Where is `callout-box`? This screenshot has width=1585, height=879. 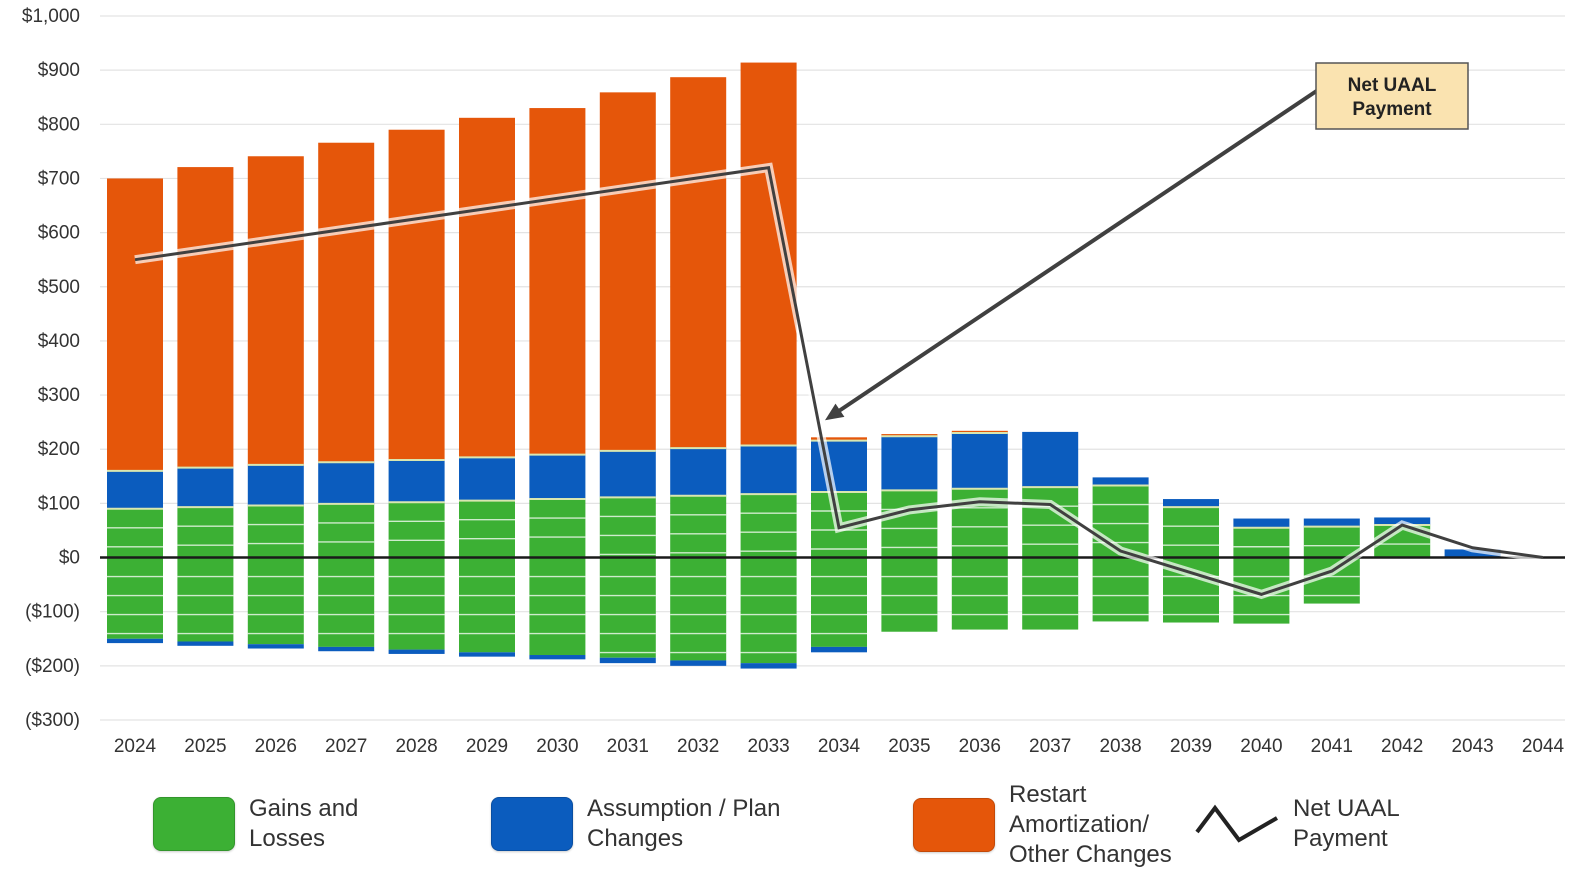
callout-box is located at coordinates (1392, 96).